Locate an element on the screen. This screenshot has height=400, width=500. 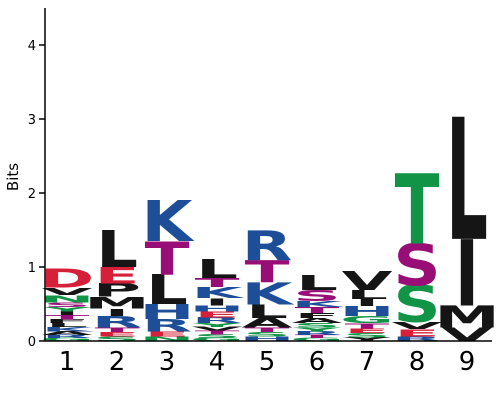
x-position-label: 6 is located at coordinates (317, 362).